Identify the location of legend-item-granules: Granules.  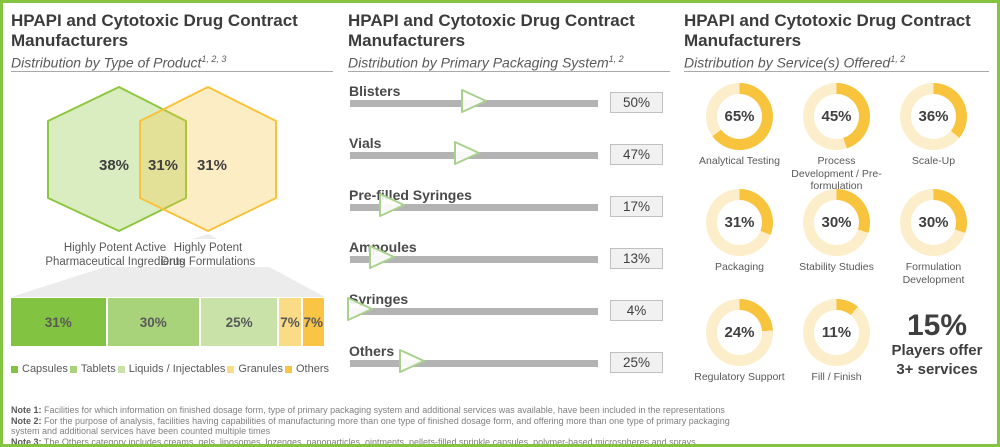
(255, 369).